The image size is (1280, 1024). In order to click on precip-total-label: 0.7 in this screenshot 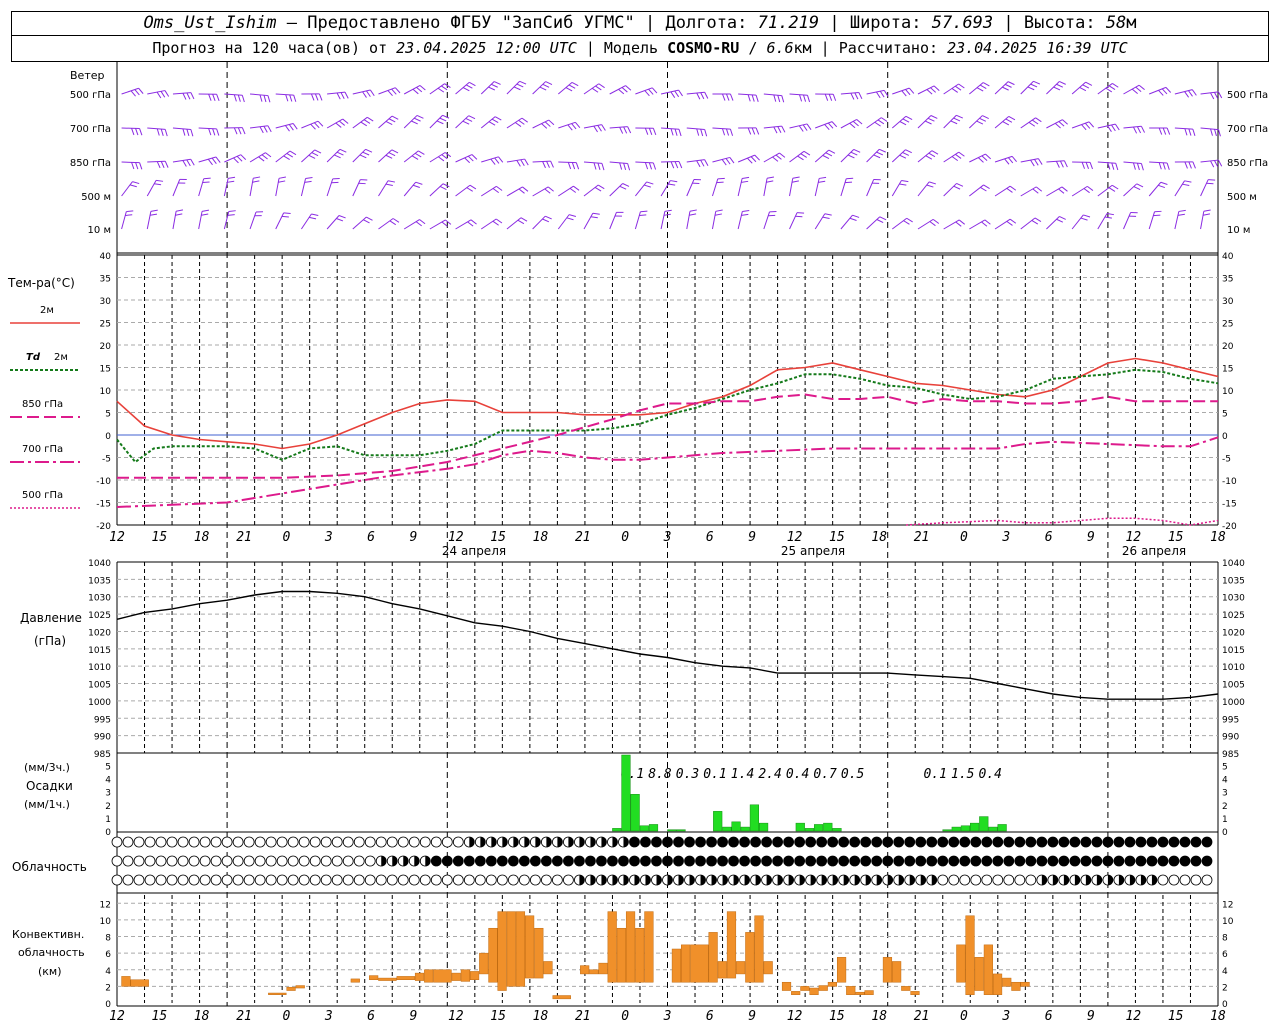, I will do `click(825, 774)`.